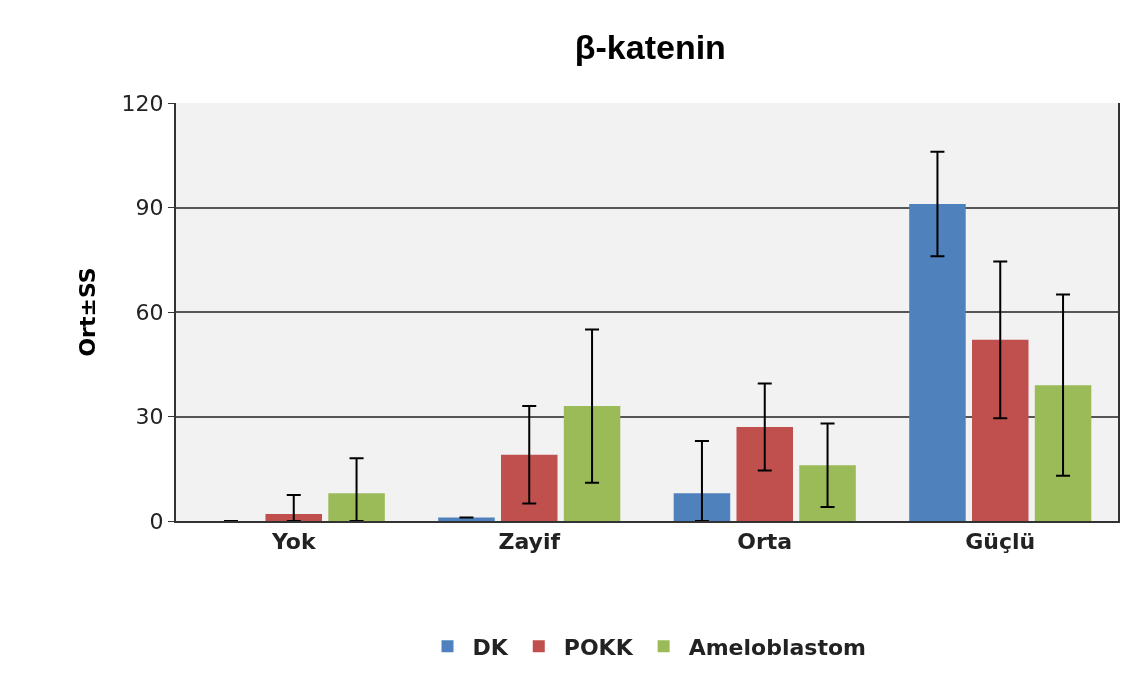 Image resolution: width=1131 pixels, height=698 pixels. Describe the element at coordinates (490, 647) in the screenshot. I see `legend-label: DK` at that location.